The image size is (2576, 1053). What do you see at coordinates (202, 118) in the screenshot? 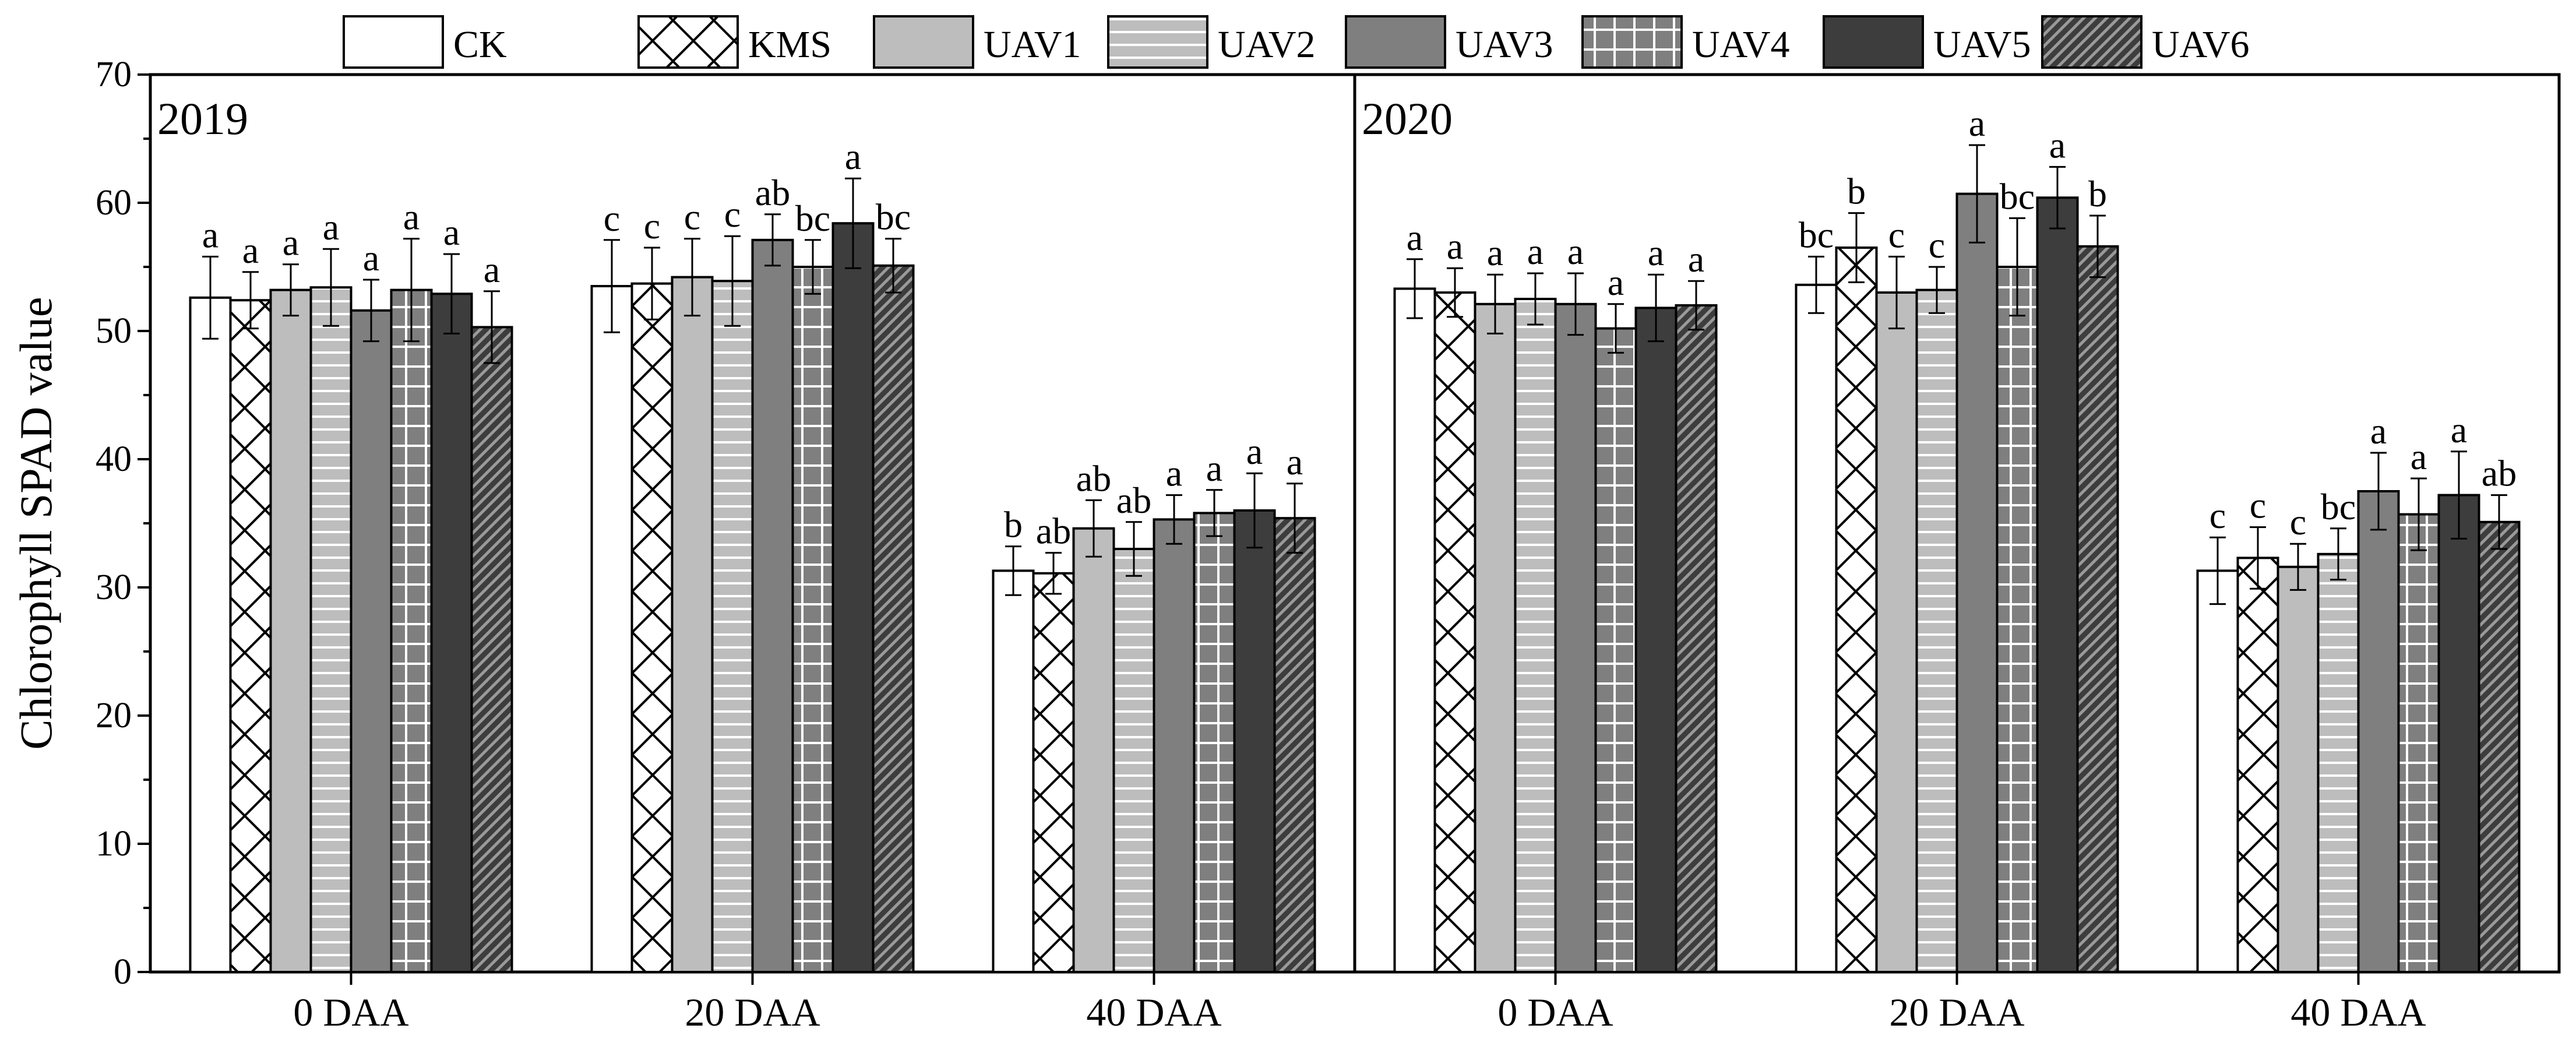
I see `panel-title: 2019` at bounding box center [202, 118].